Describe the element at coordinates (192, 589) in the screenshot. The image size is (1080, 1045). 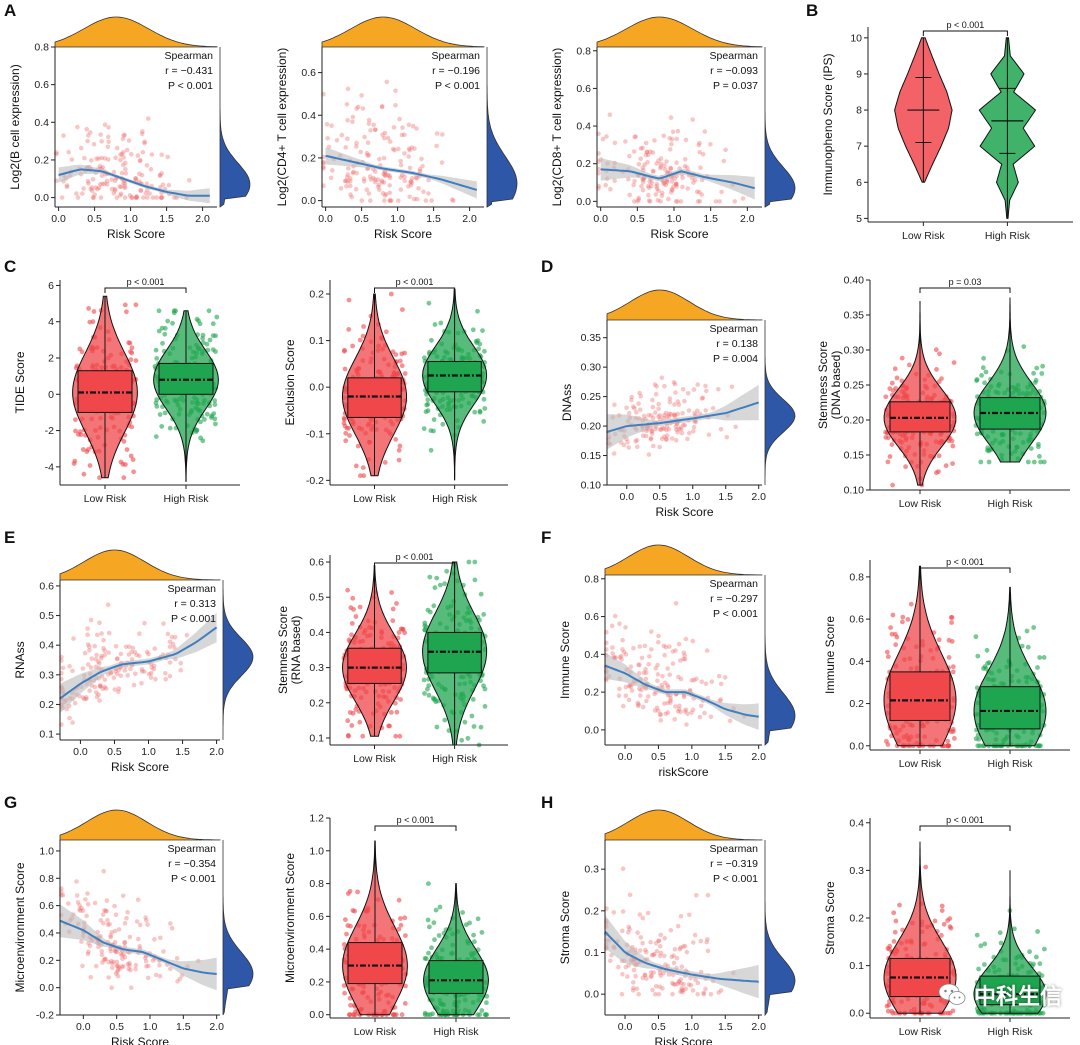
I see `spearman-annotation: Spearman` at that location.